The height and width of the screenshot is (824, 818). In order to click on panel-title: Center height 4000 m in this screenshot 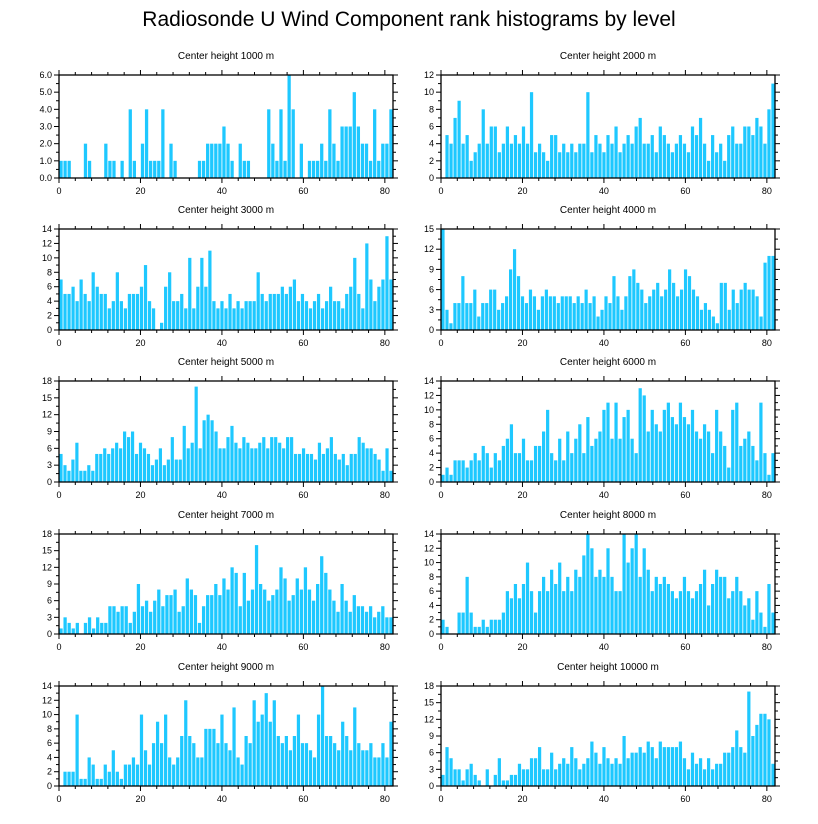, I will do `click(608, 210)`.